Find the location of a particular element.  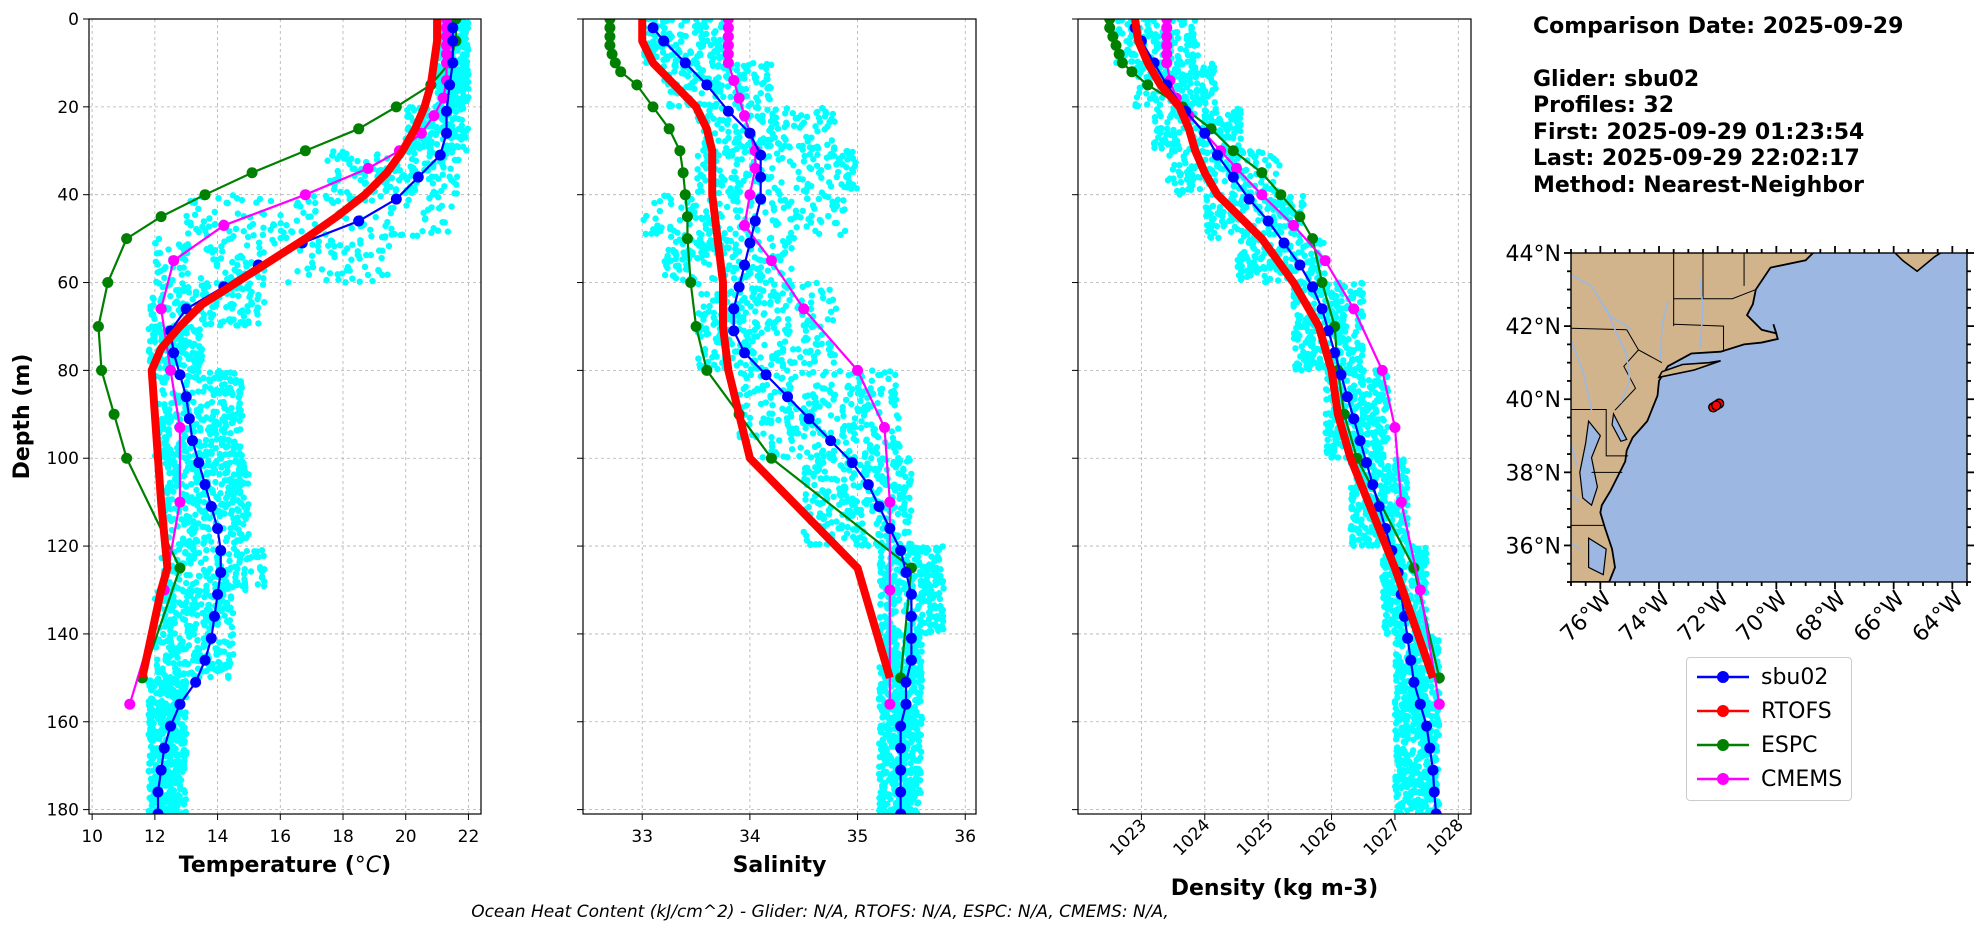

series-line-rtofs is located at coordinates (290, 349).